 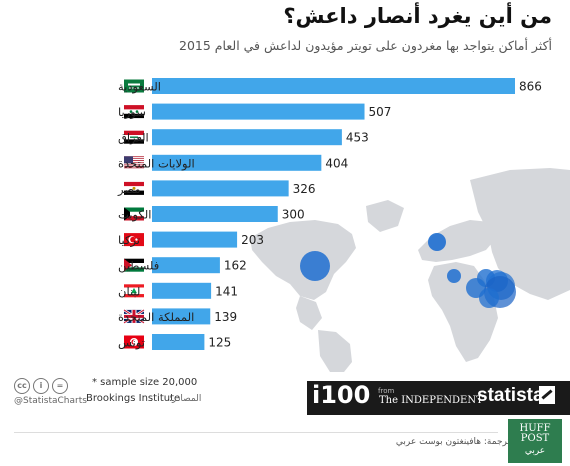 What do you see at coordinates (535, 441) in the screenshot?
I see `huffpost-arabi-logo: HUFF POST عربي` at bounding box center [535, 441].